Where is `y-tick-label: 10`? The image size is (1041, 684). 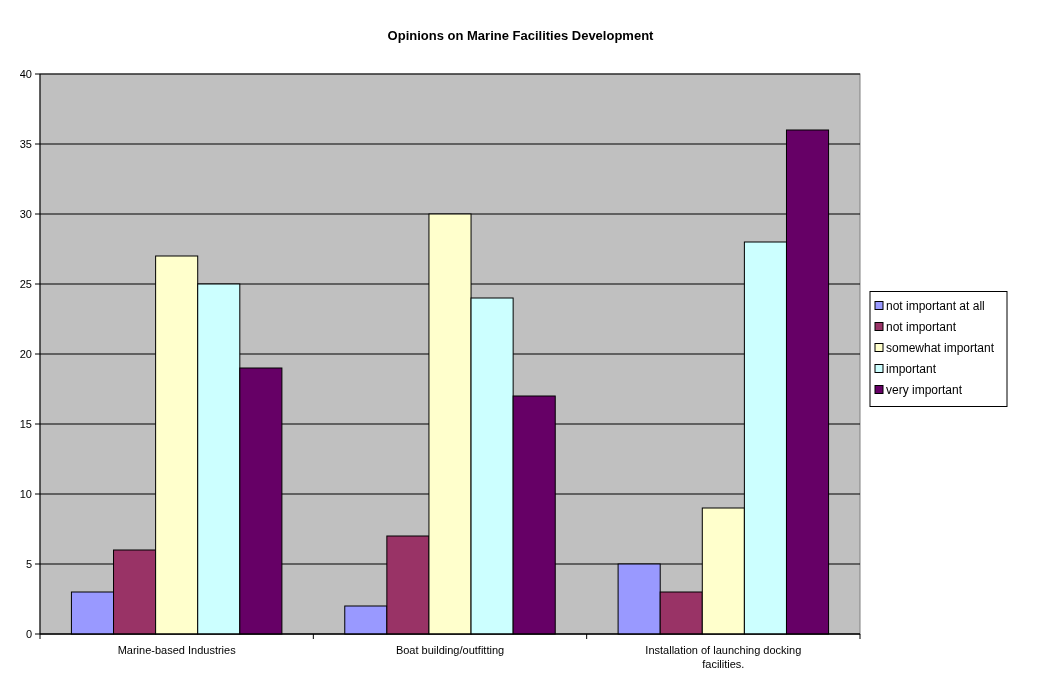 y-tick-label: 10 is located at coordinates (25, 493).